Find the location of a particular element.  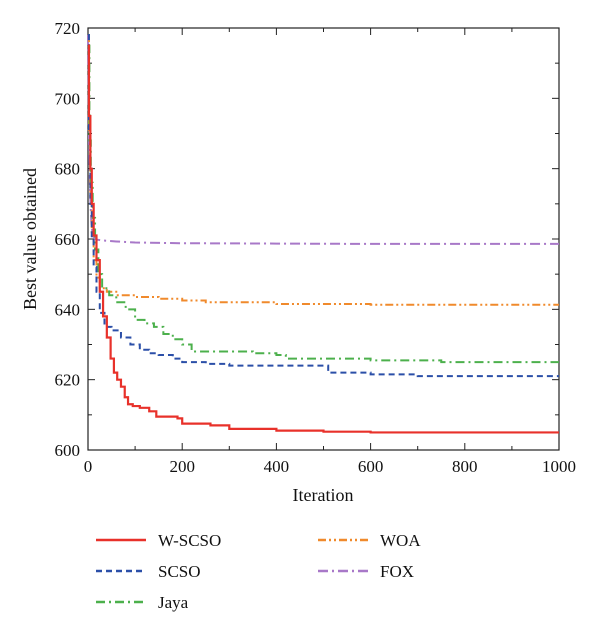

legend-label: Jaya is located at coordinates (173, 602).